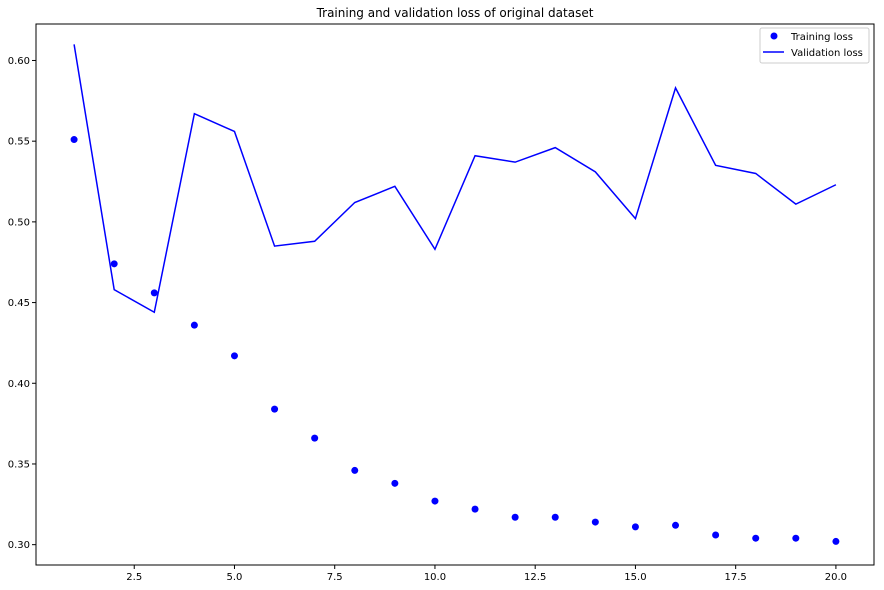 The width and height of the screenshot is (884, 590). What do you see at coordinates (535, 577) in the screenshot?
I see `x-tick-label: 12.5` at bounding box center [535, 577].